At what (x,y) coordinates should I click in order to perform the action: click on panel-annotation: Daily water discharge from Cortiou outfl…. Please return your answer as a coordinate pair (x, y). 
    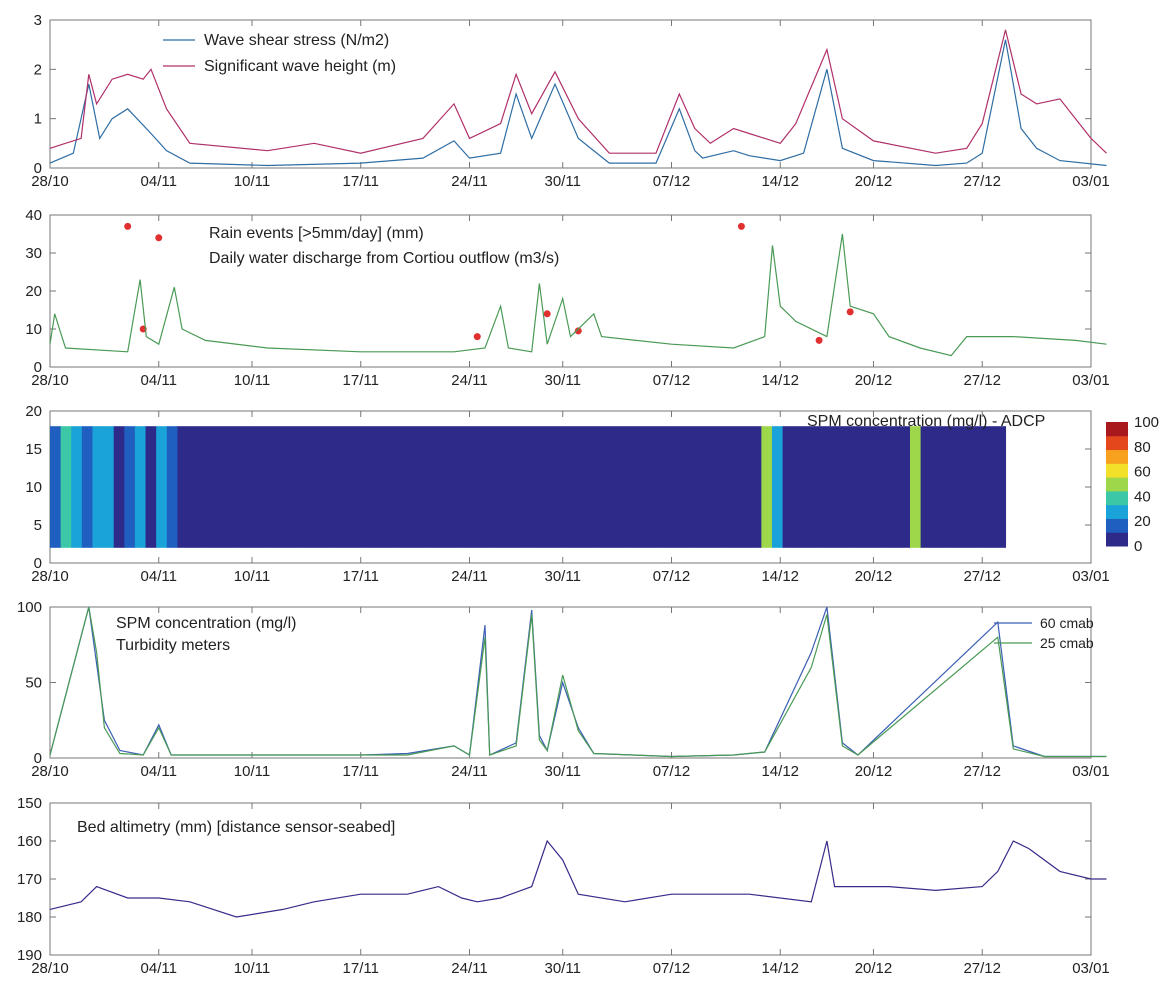
    Looking at the image, I should click on (384, 258).